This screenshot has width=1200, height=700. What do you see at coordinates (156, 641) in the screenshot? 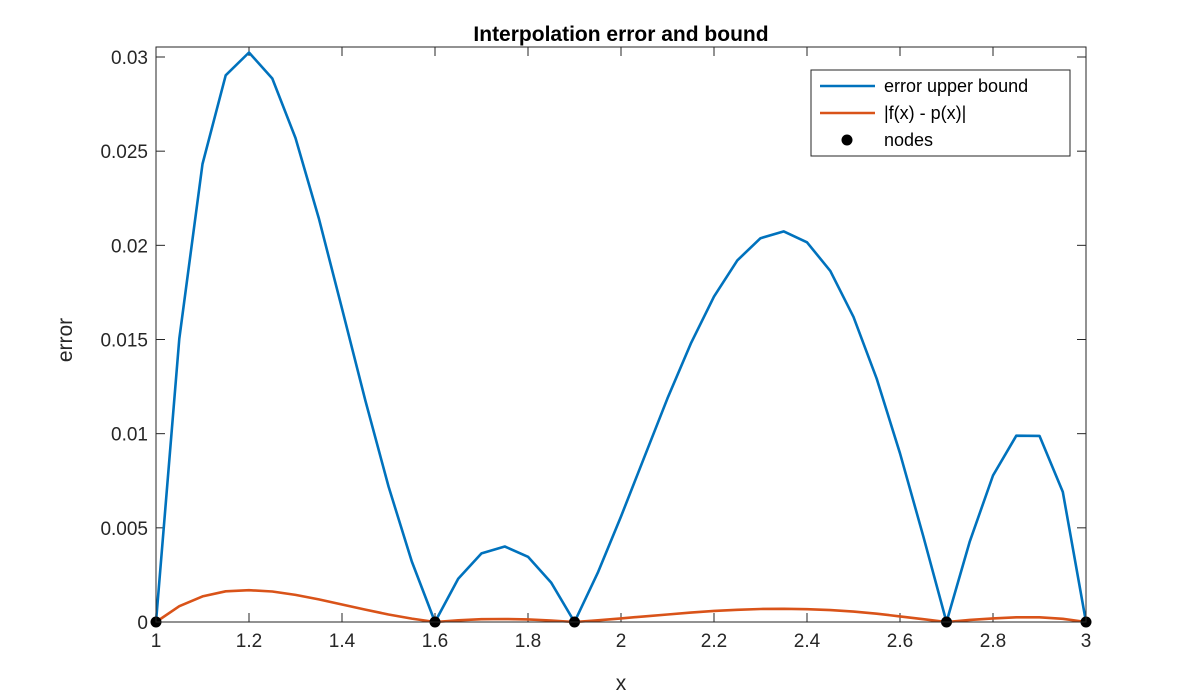
I see `x-tick-label: 1` at bounding box center [156, 641].